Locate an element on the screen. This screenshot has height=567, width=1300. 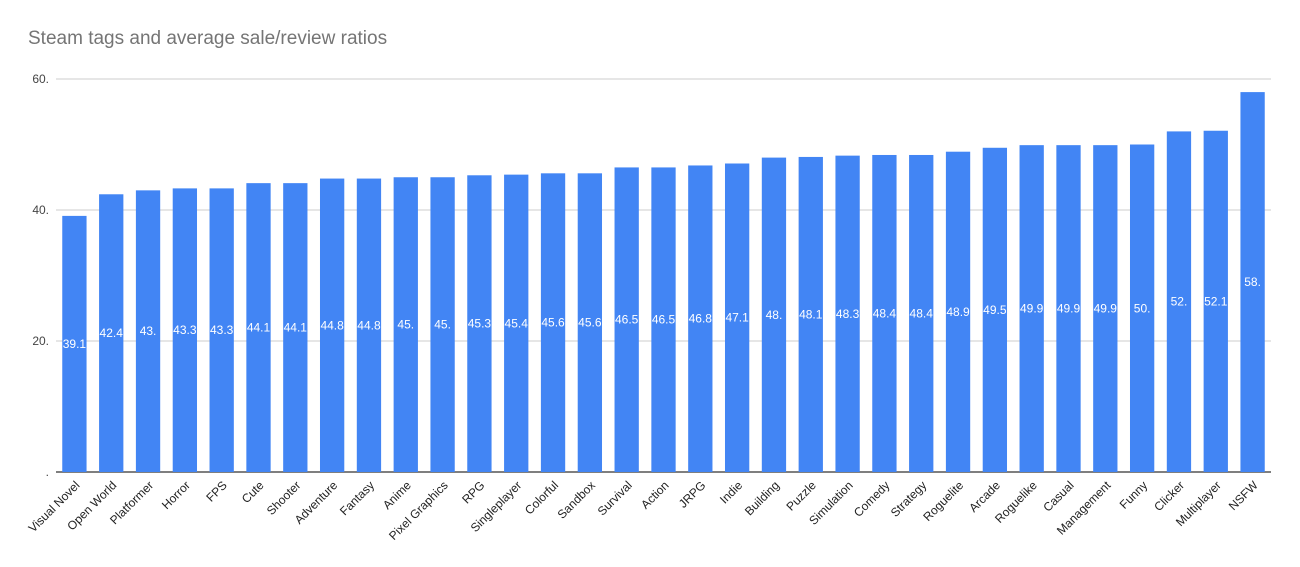
data-label: 58. is located at coordinates (1252, 282).